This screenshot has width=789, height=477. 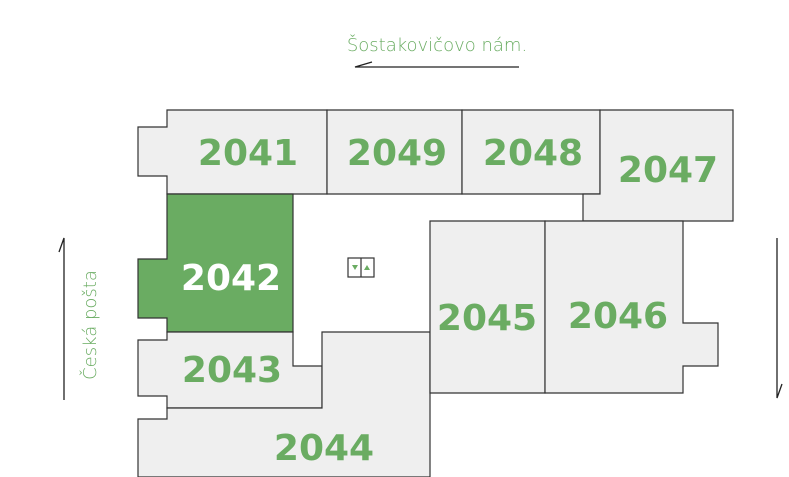 I want to click on room: 2043, so click(x=230, y=370).